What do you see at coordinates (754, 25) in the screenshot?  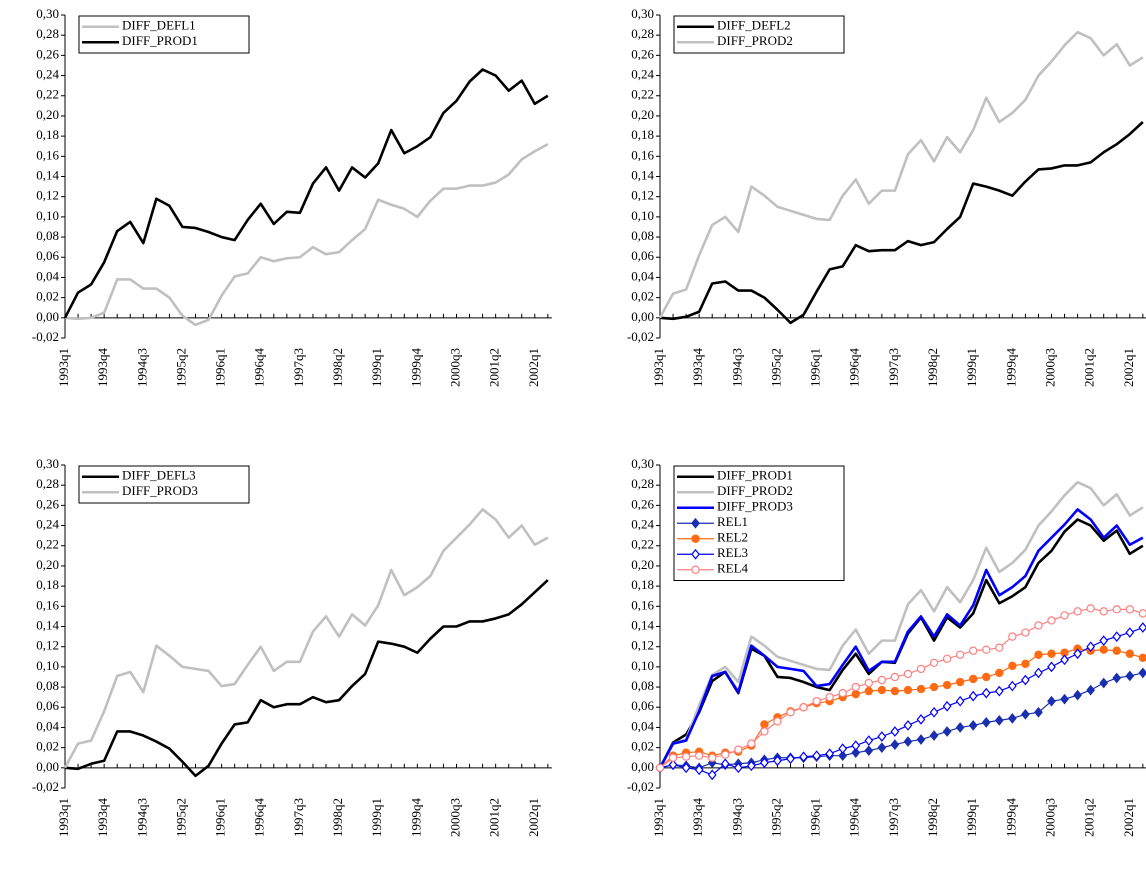 I see `legend-label: DIFF_DEFL2` at bounding box center [754, 25].